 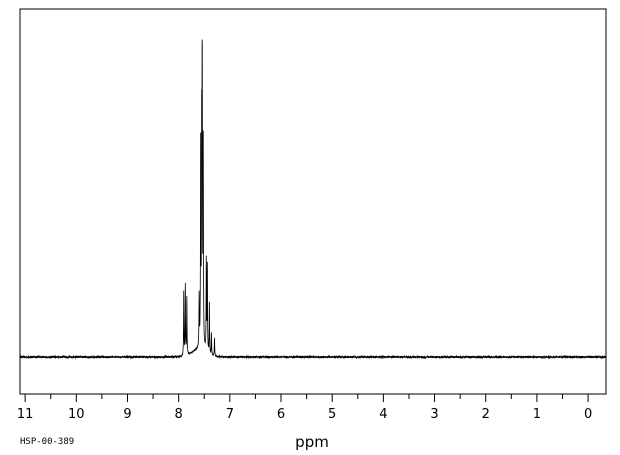 What do you see at coordinates (588, 414) in the screenshot?
I see `x-tick-label: 0` at bounding box center [588, 414].